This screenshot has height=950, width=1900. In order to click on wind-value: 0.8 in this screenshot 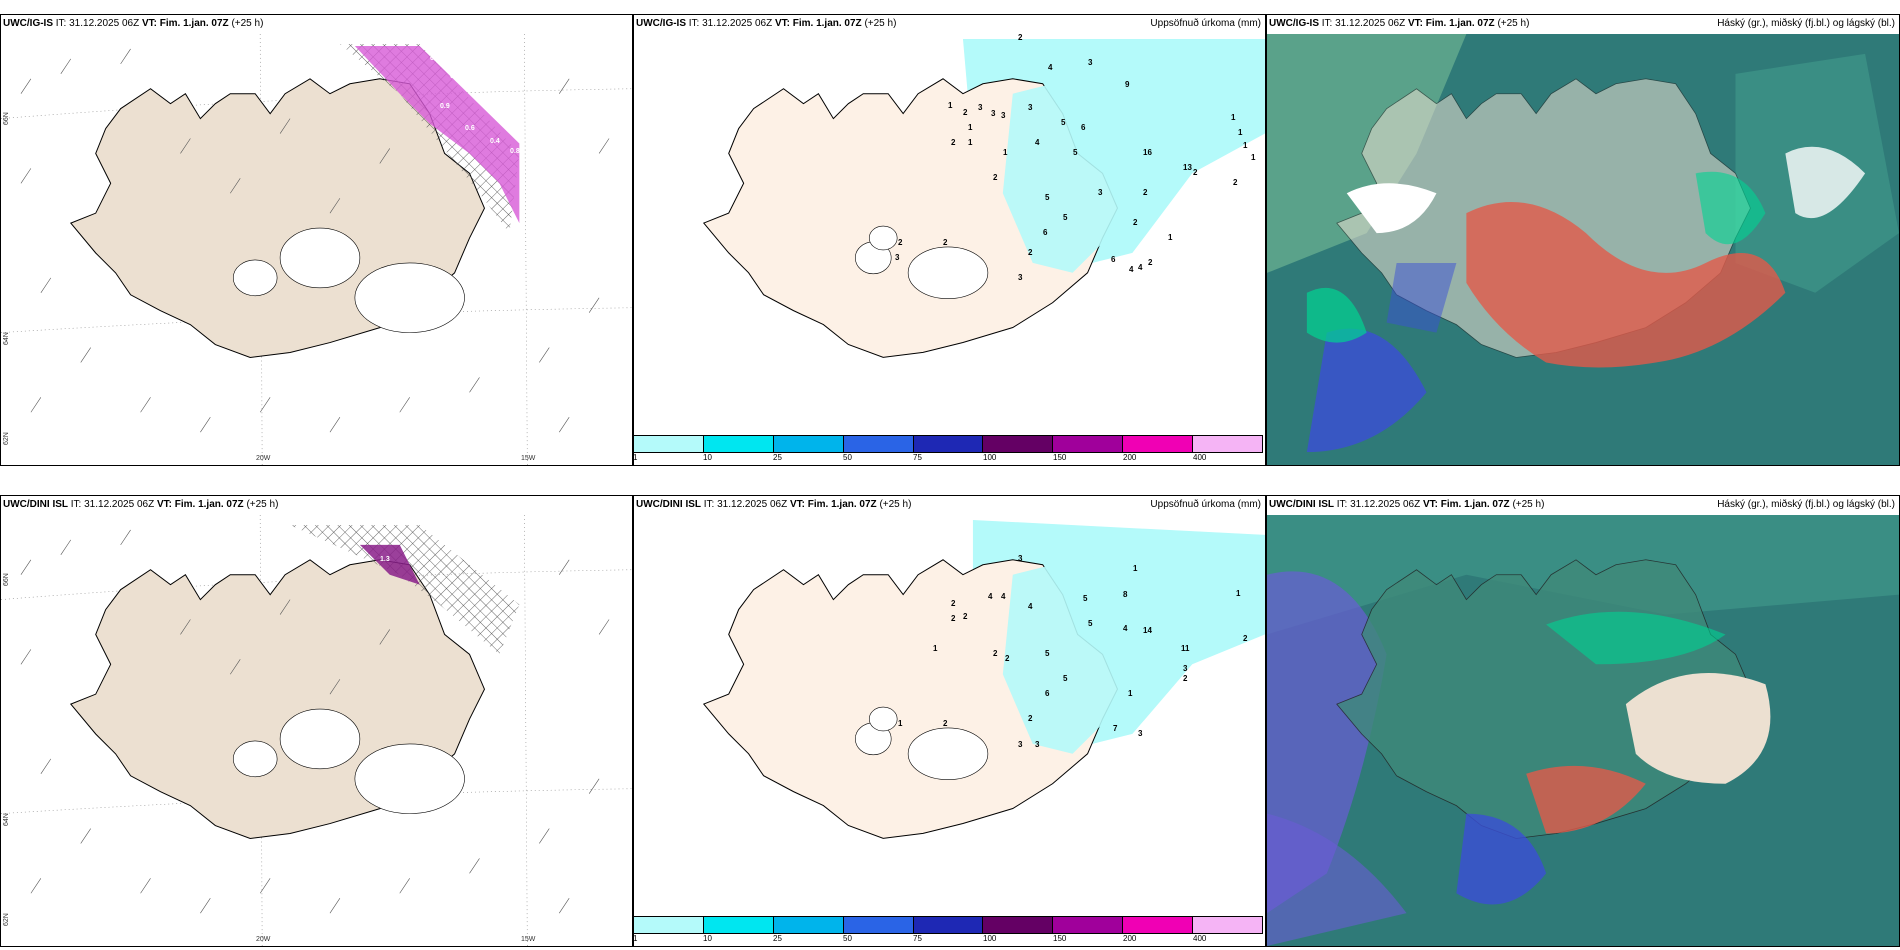, I will do `click(515, 151)`.